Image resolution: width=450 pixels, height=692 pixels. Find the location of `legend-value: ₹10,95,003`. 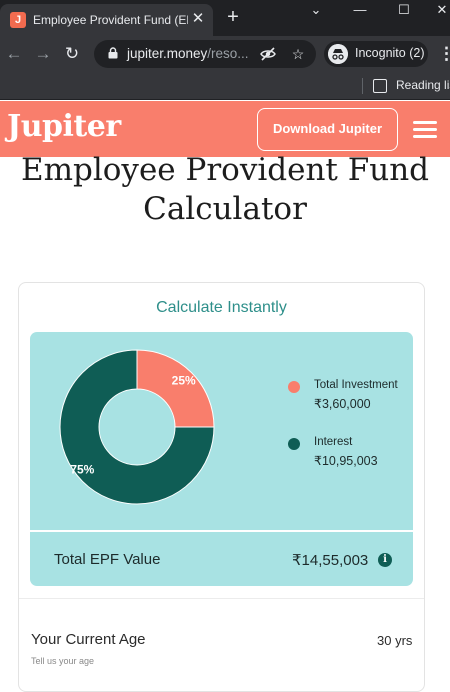

legend-value: ₹10,95,003 is located at coordinates (346, 461).